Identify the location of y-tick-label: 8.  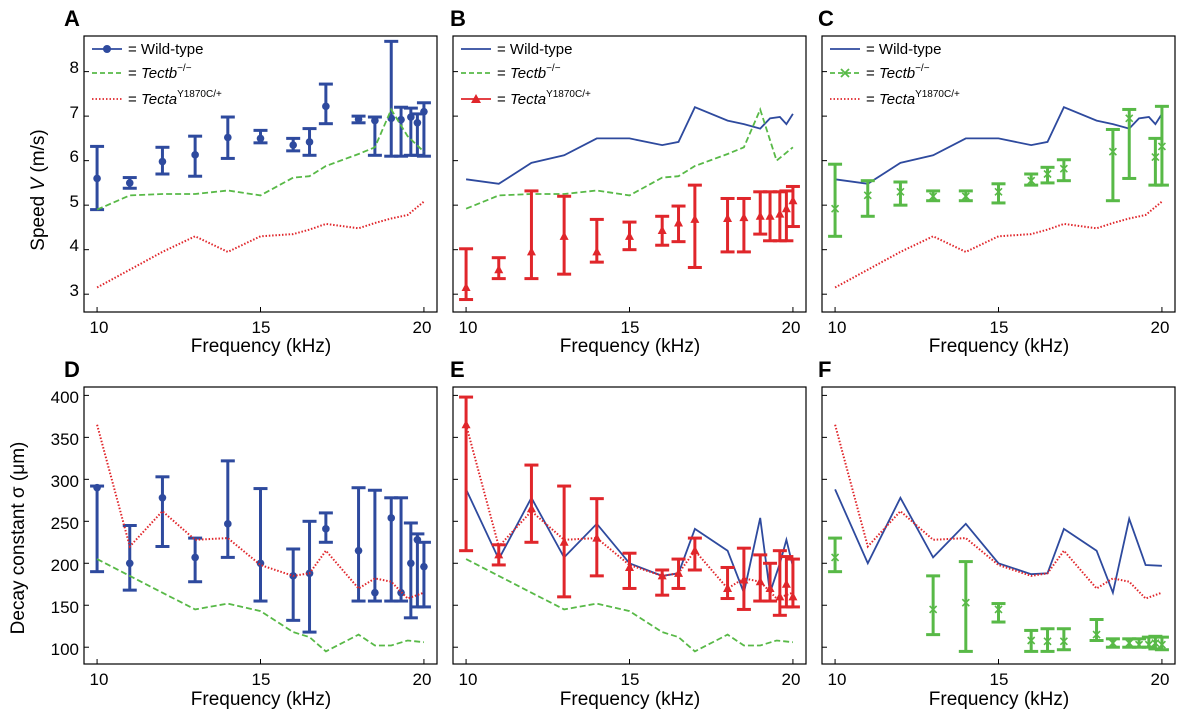
(74, 67).